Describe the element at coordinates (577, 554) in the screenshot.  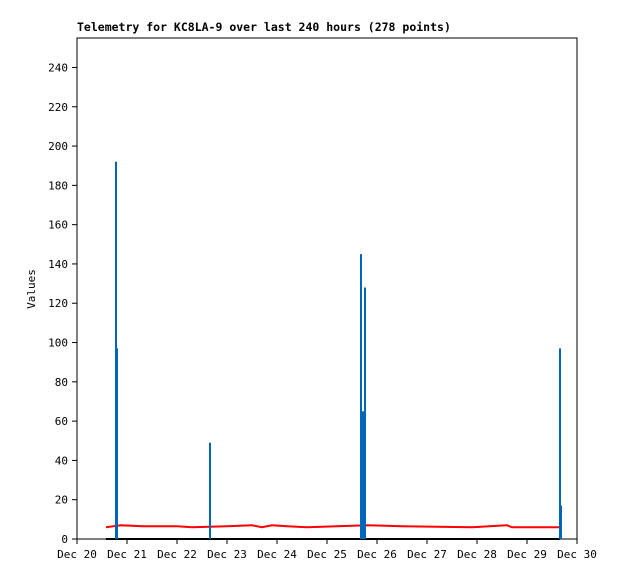
I see `x-tick-label: Dec 30` at that location.